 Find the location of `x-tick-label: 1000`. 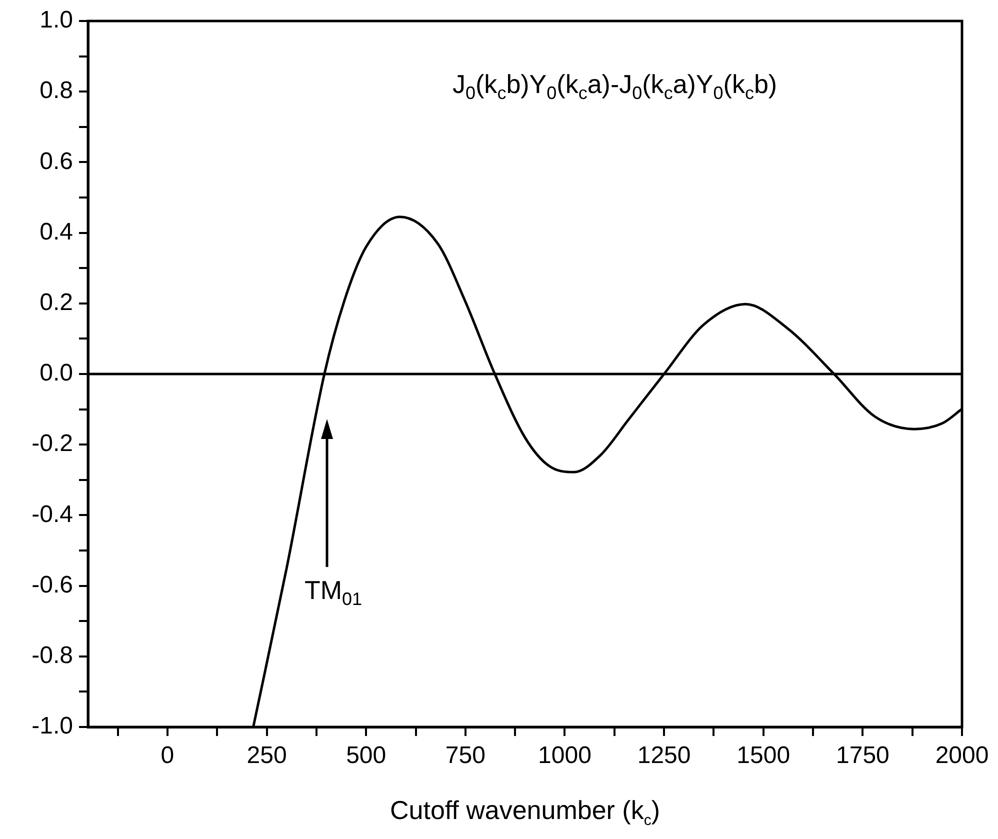

x-tick-label: 1000 is located at coordinates (565, 756).